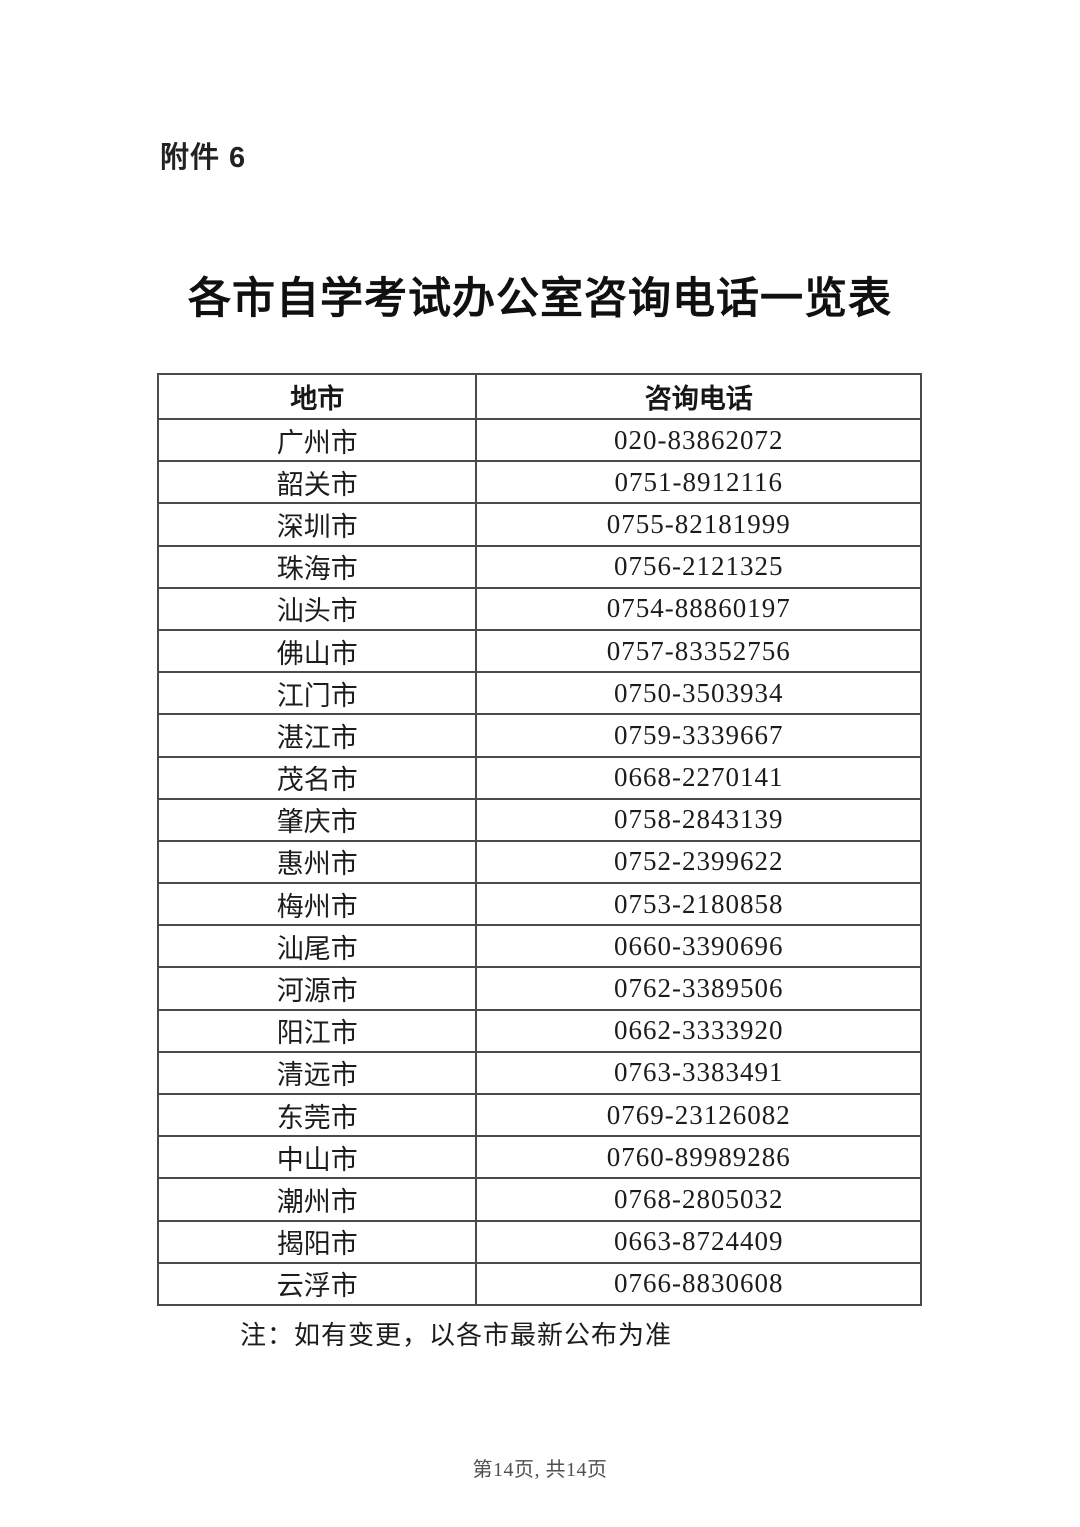  I want to click on table-row: 佛山市 0757-83352756, so click(539, 651).